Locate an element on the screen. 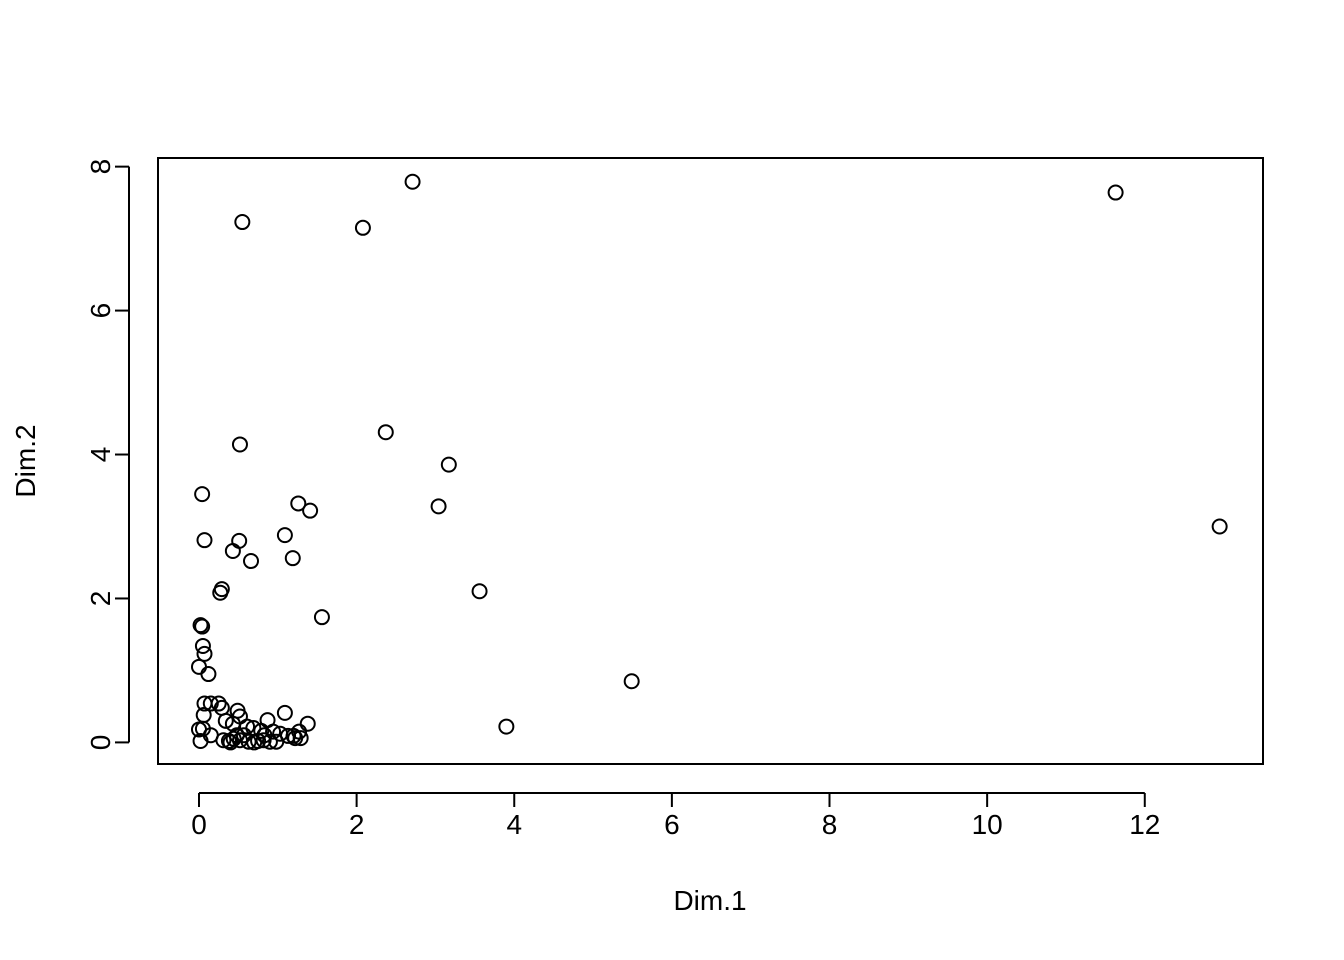  x-axis-label: Dim.1 is located at coordinates (709, 900).